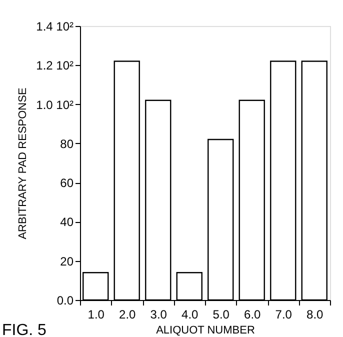 Image resolution: width=343 pixels, height=337 pixels. What do you see at coordinates (127, 315) in the screenshot?
I see `x-tick-label: 2.0` at bounding box center [127, 315].